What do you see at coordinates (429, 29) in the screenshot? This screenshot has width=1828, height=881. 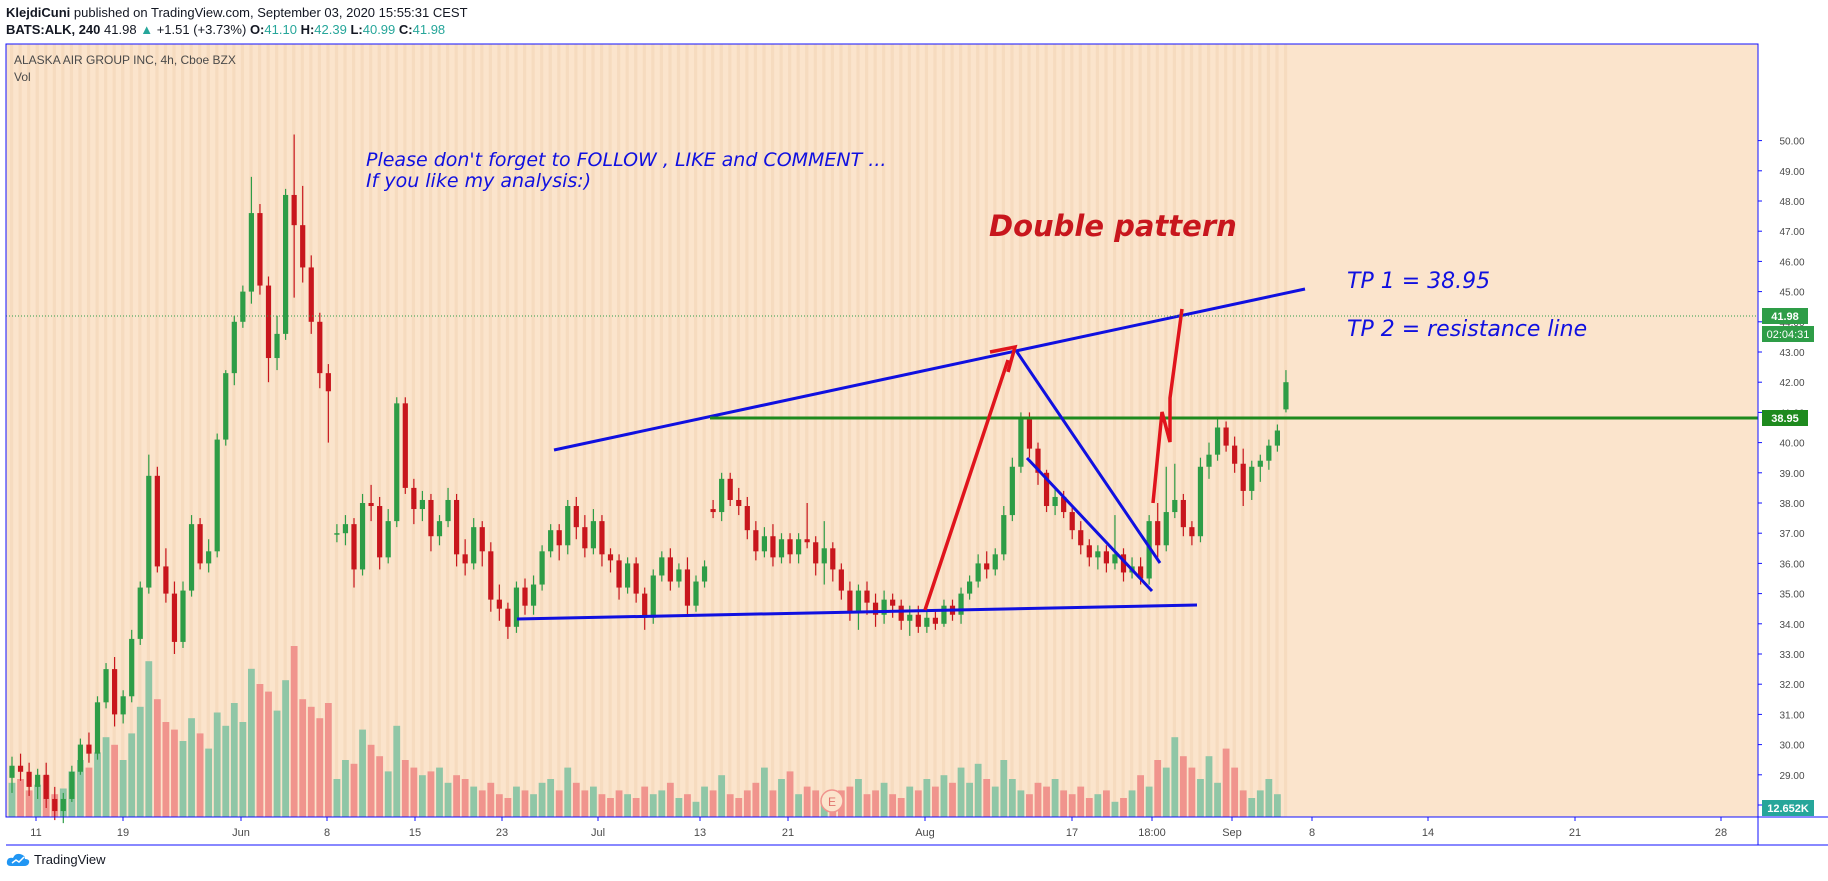 I see `close-value: 41.98` at bounding box center [429, 29].